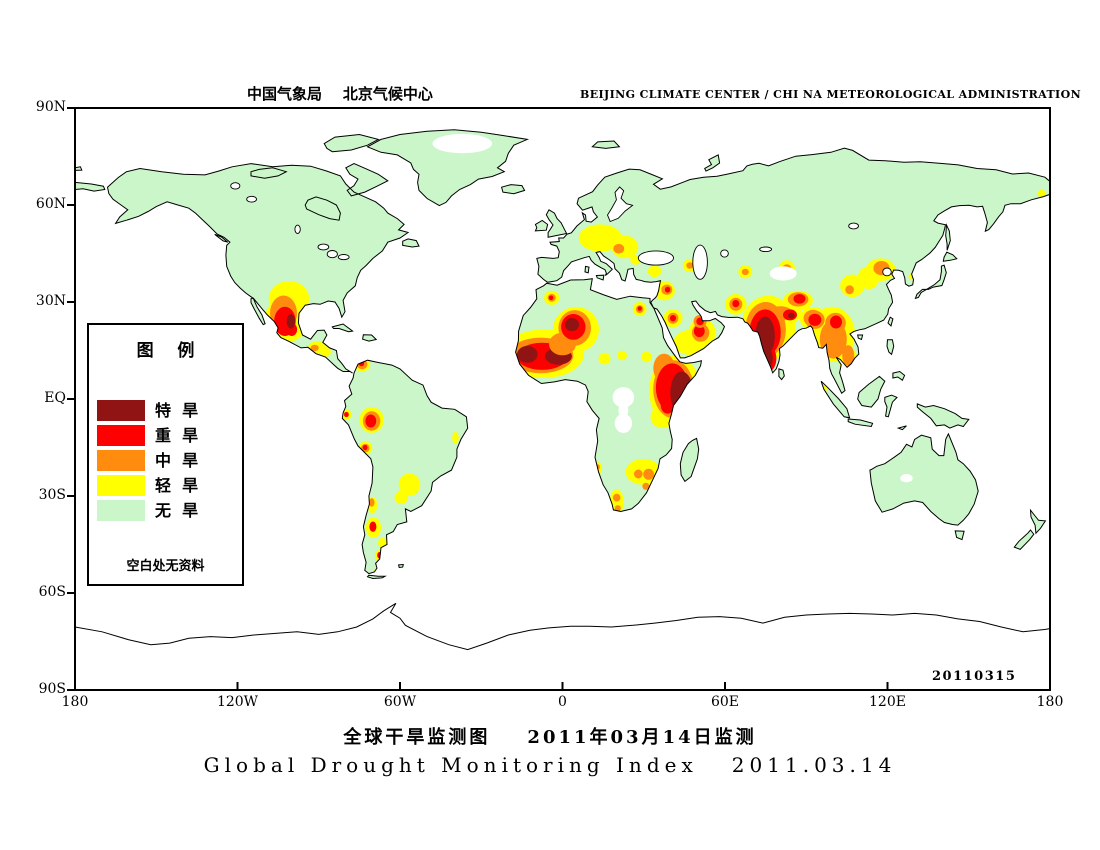 The width and height of the screenshot is (1100, 850). I want to click on no-data-patch, so click(623, 423).